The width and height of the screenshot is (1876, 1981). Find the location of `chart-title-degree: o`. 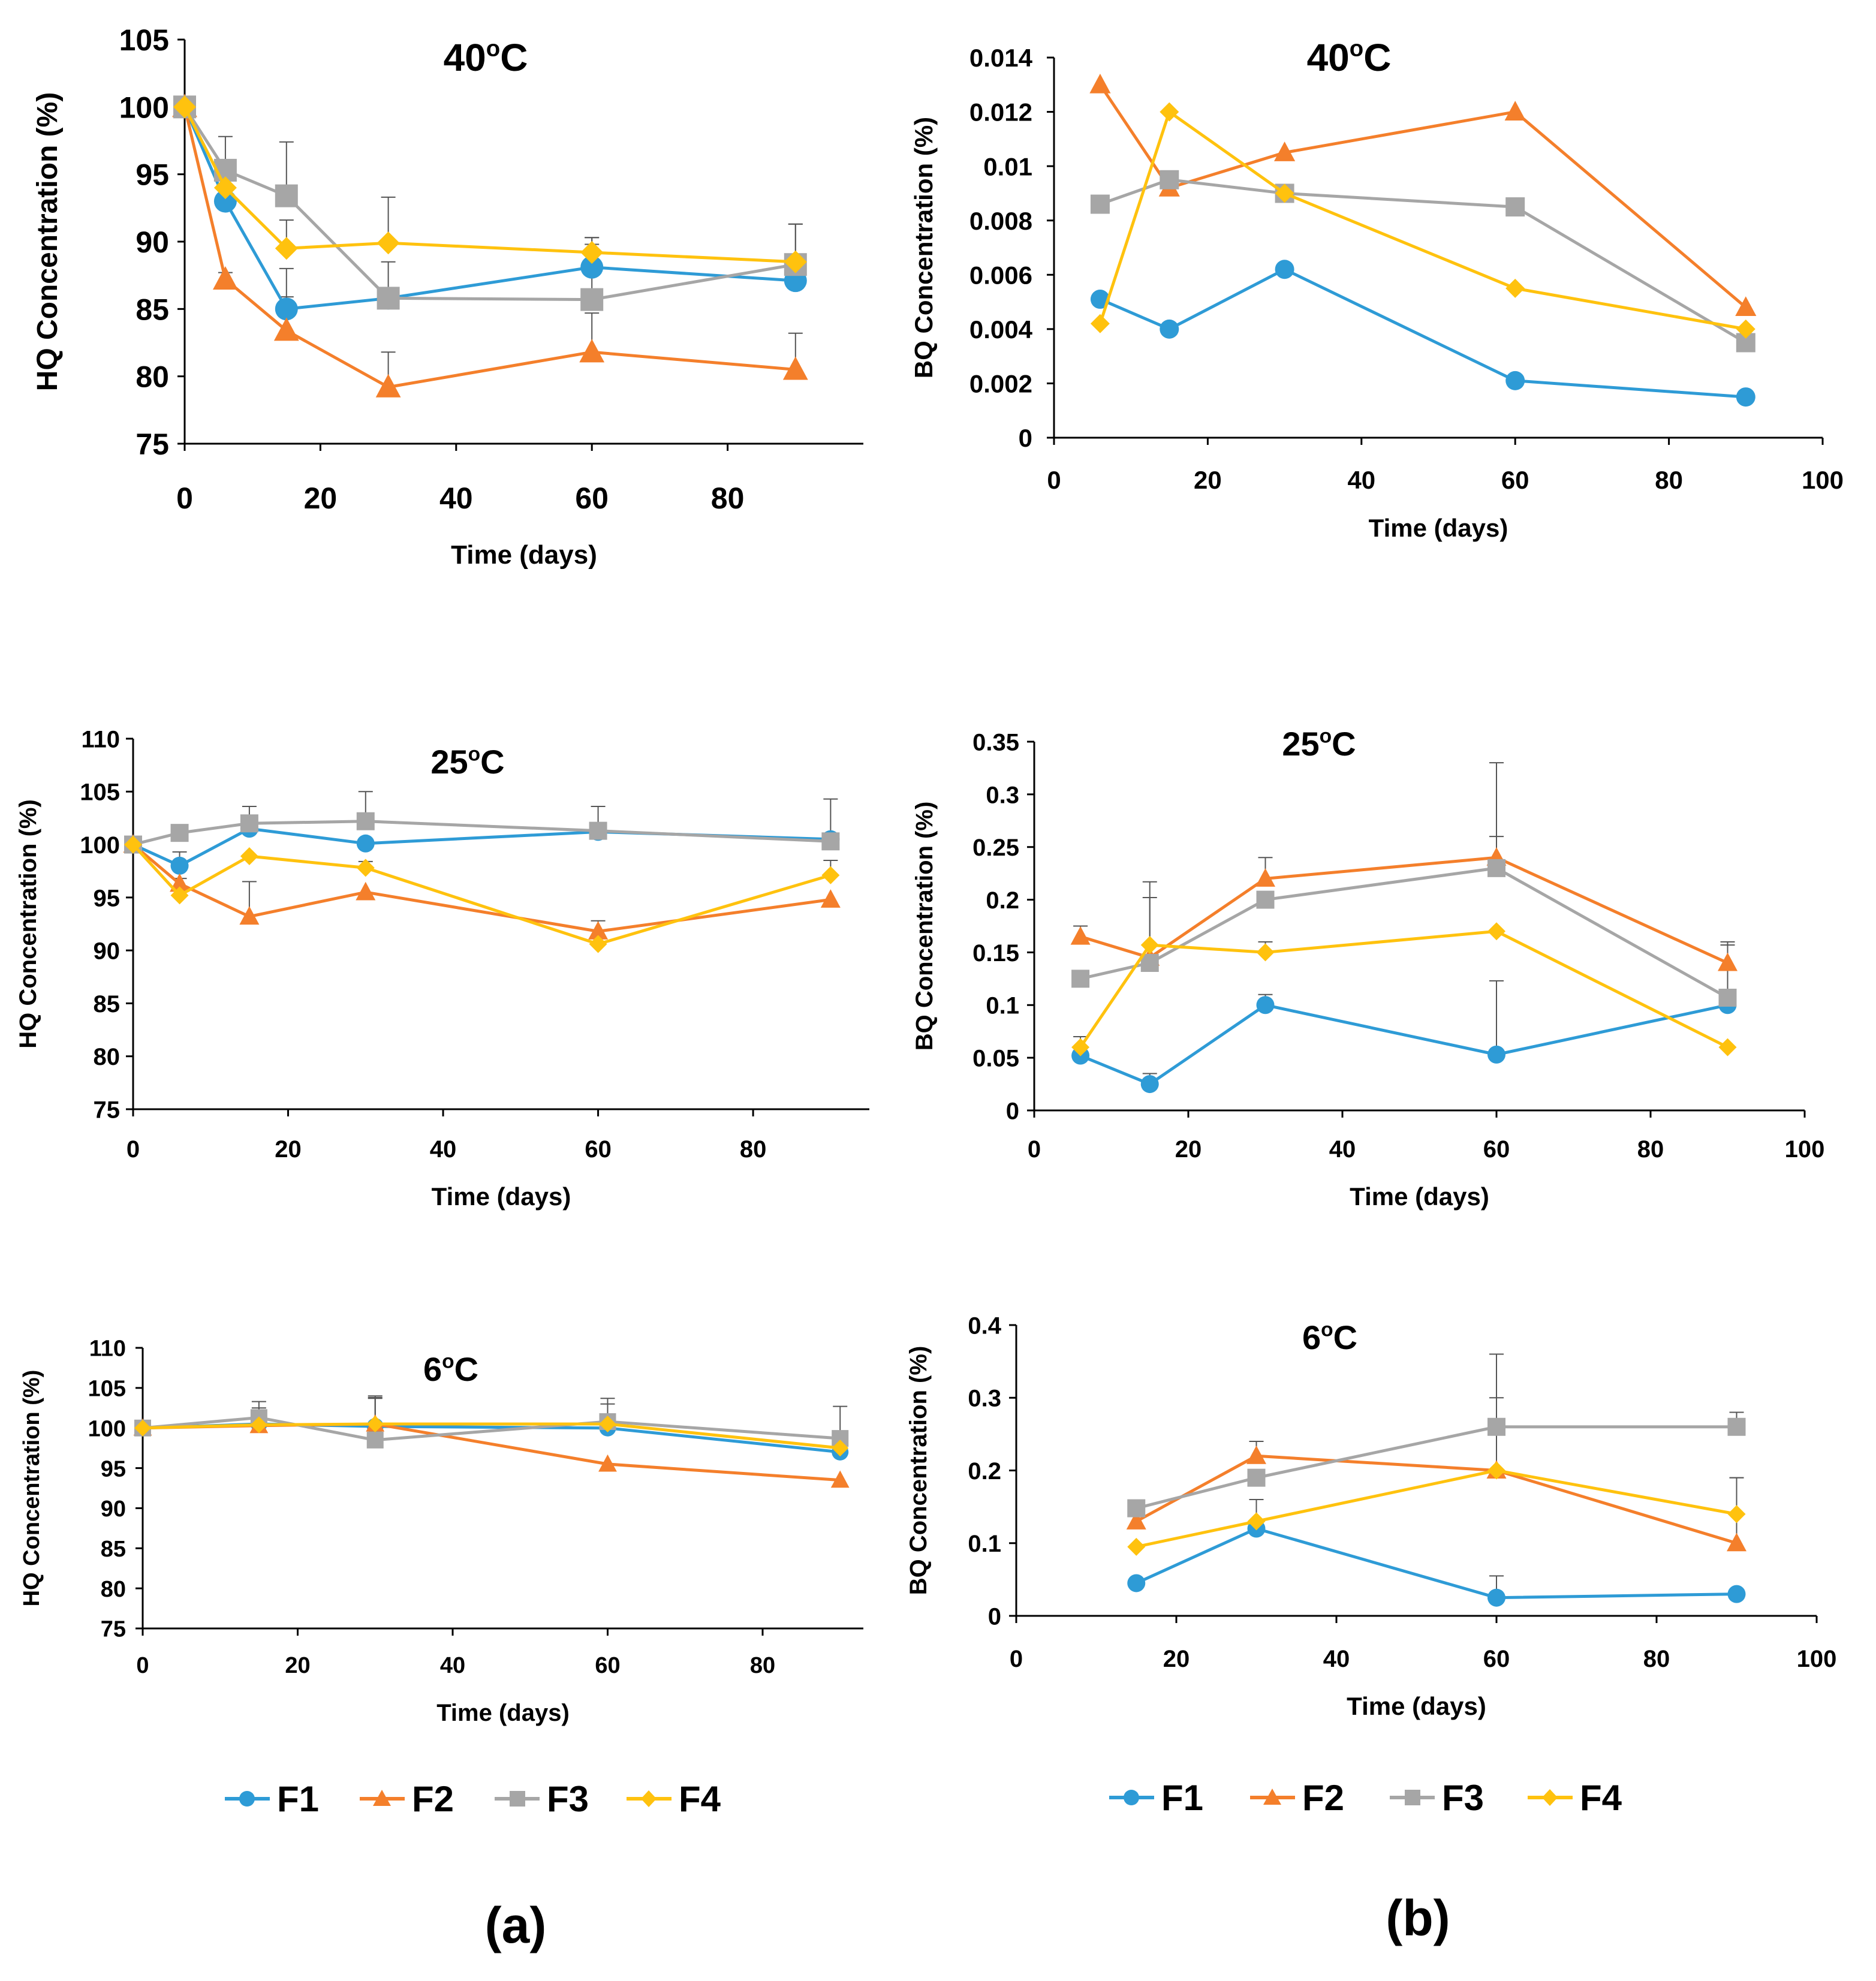

chart-title-degree: o is located at coordinates (448, 1362).